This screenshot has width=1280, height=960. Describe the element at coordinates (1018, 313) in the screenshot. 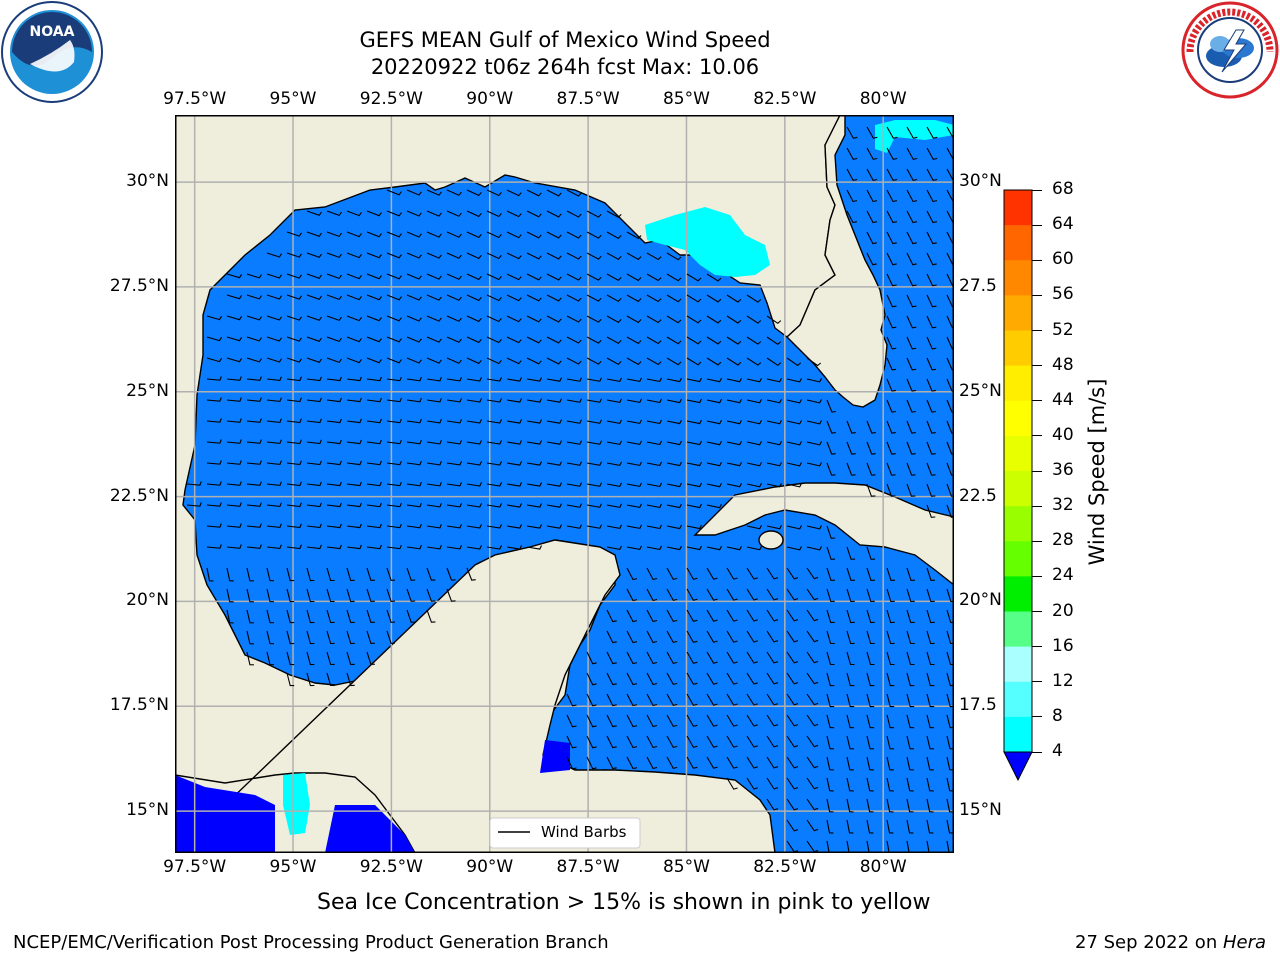

I see `colorbar-band` at that location.